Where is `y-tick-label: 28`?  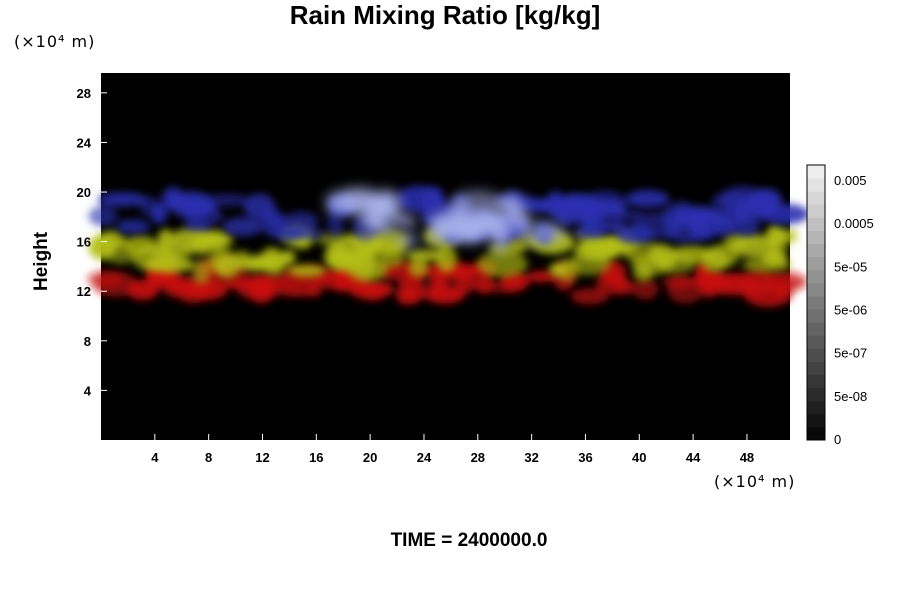 y-tick-label: 28 is located at coordinates (84, 93).